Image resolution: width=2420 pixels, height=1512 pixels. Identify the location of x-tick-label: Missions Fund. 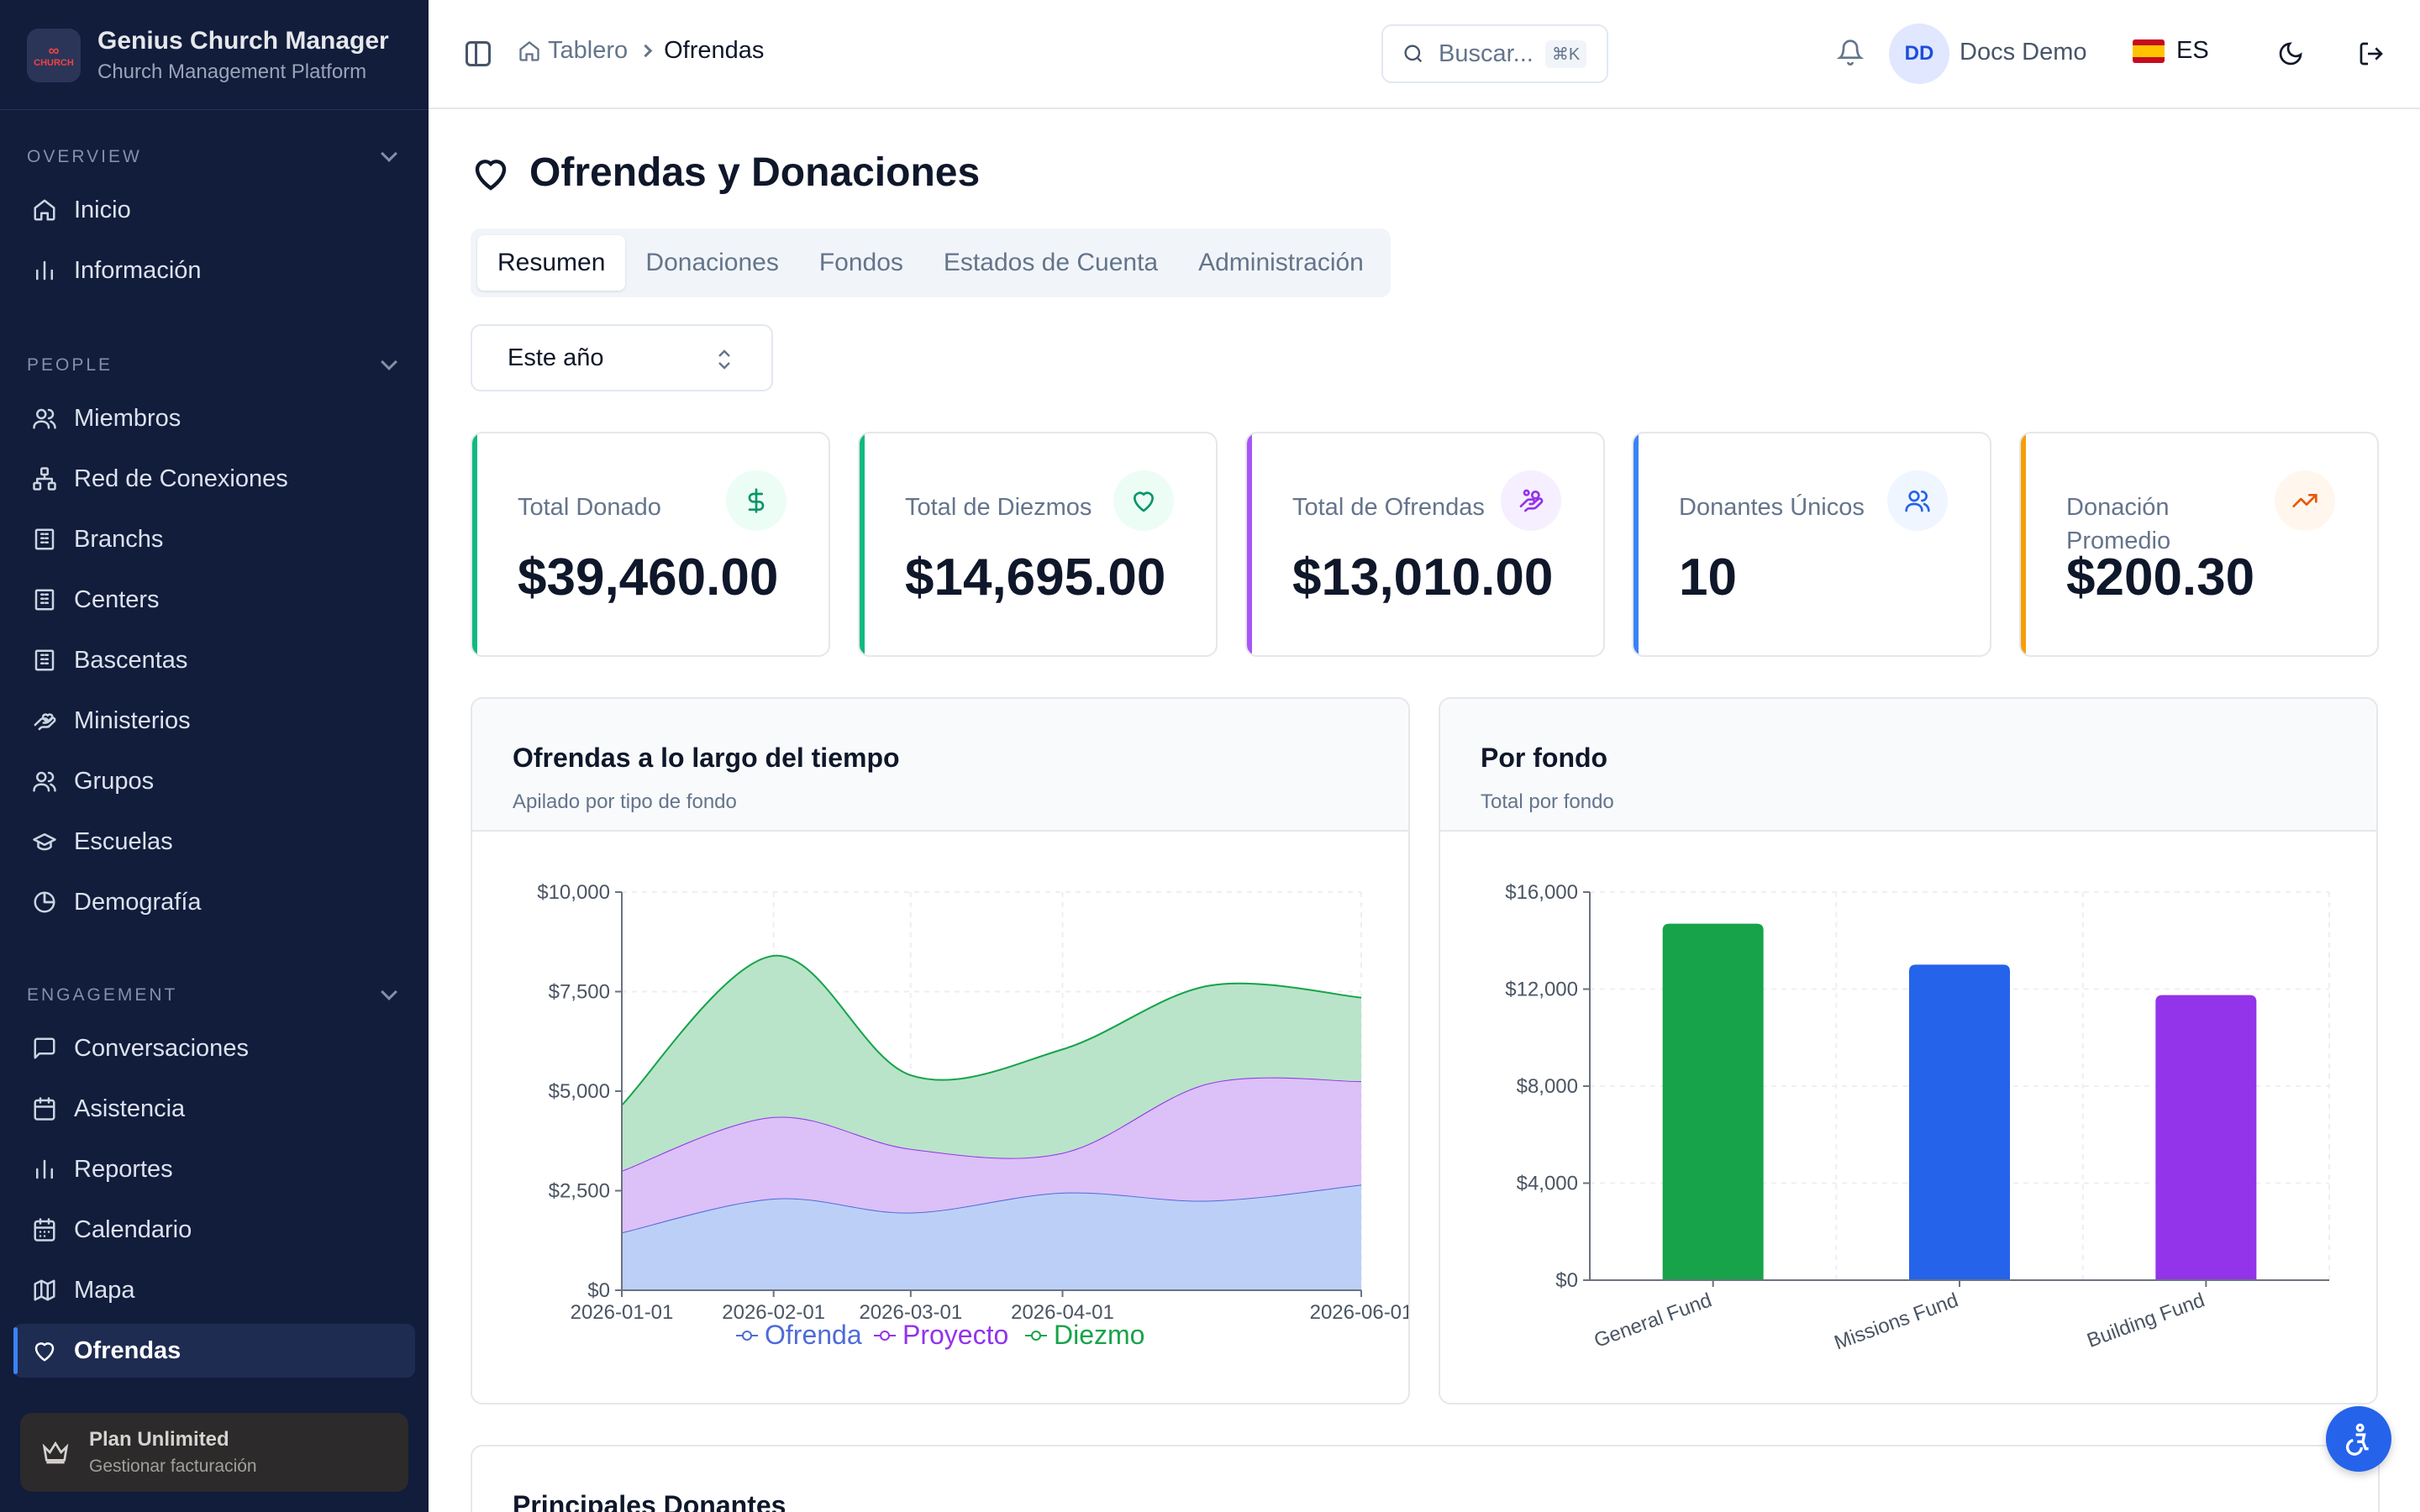
(1896, 1321).